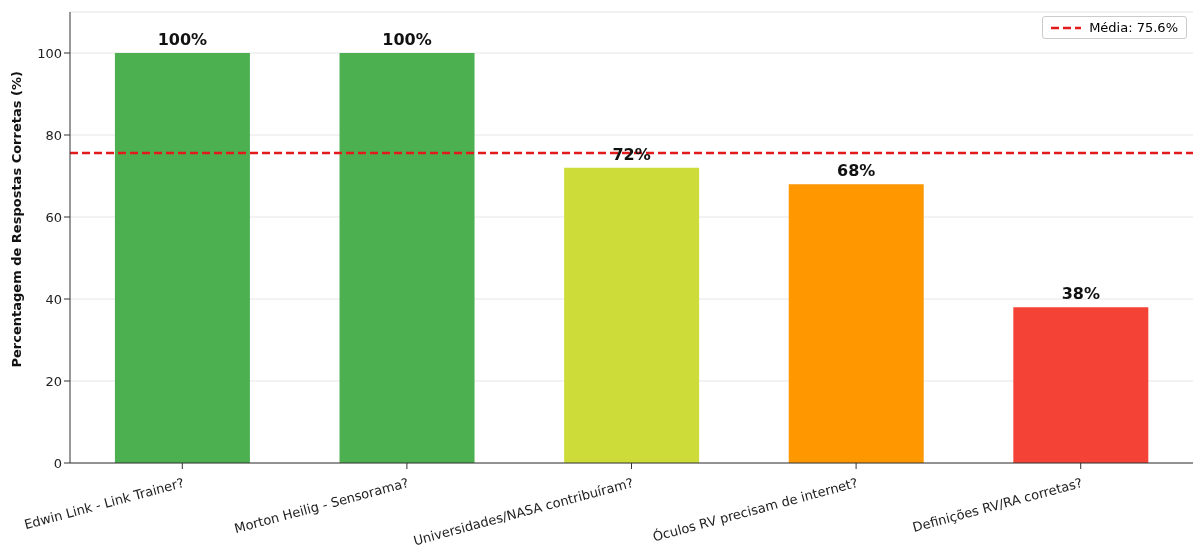 This screenshot has height=553, width=1201. Describe the element at coordinates (1133, 27) in the screenshot. I see `legend-label: Média: 75.6%` at that location.